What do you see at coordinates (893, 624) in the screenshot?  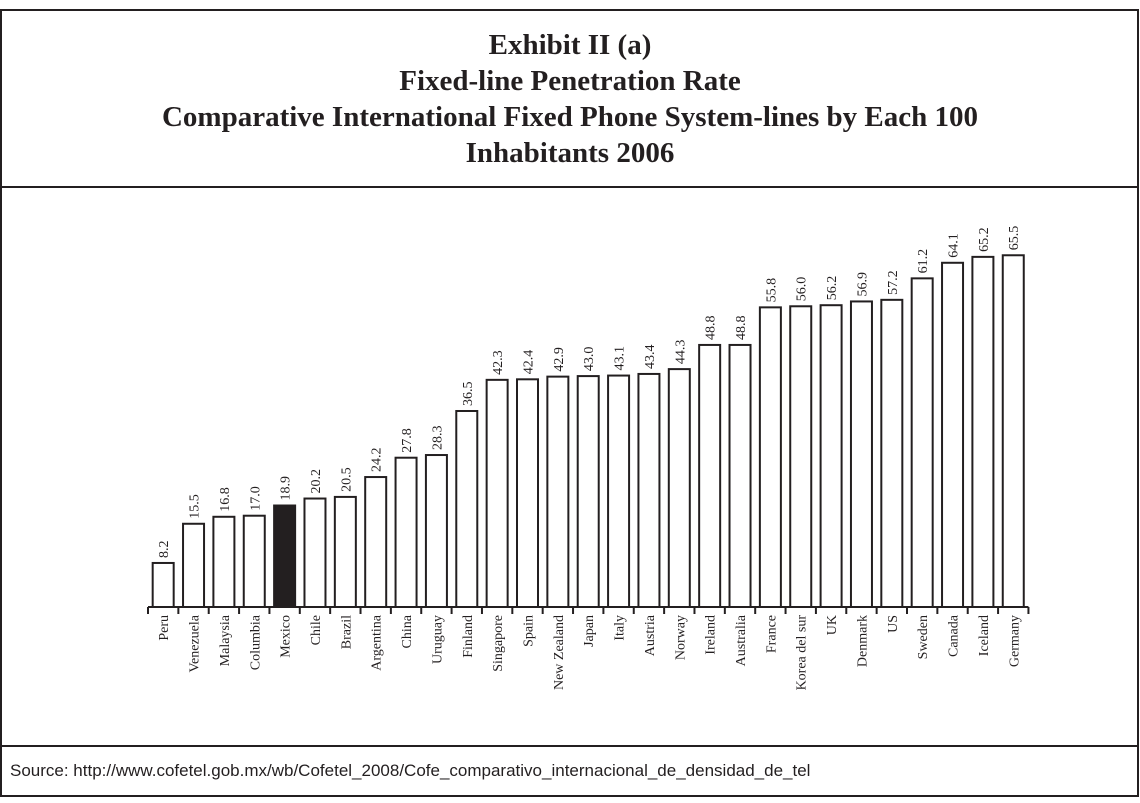 I see `x-tick-label: US` at bounding box center [893, 624].